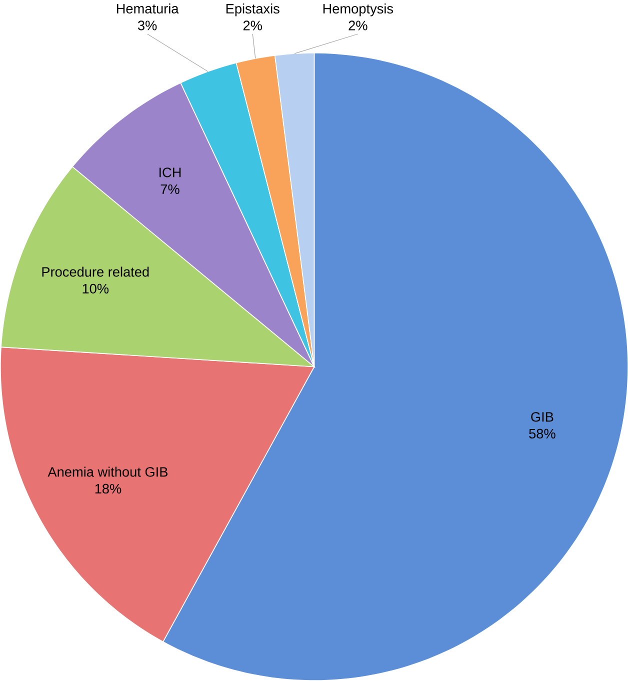  Describe the element at coordinates (108, 471) in the screenshot. I see `slice-label: Anemia without GIB` at that location.